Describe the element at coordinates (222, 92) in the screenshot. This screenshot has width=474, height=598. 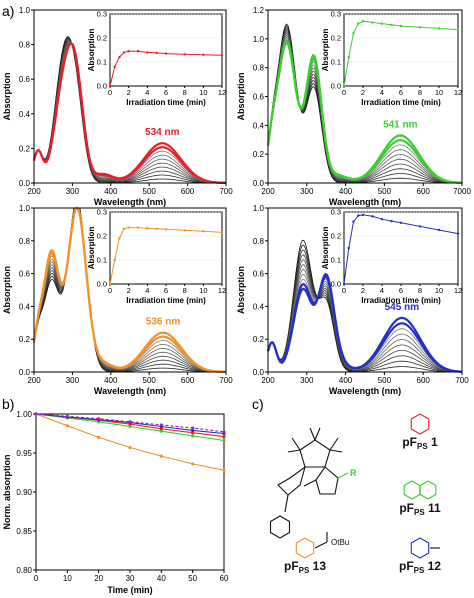
I see `inset-x-tick-label-a1: 12` at that location.